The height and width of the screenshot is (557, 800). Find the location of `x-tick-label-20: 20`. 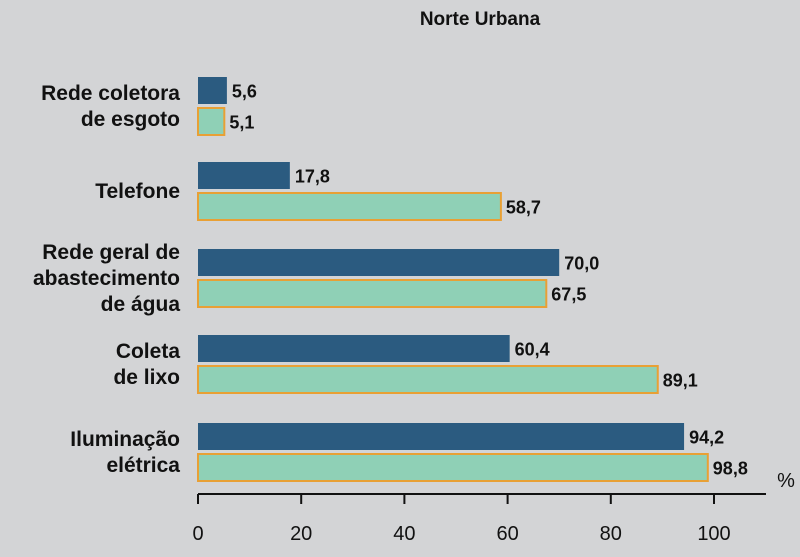

x-tick-label-20: 20 is located at coordinates (301, 534).